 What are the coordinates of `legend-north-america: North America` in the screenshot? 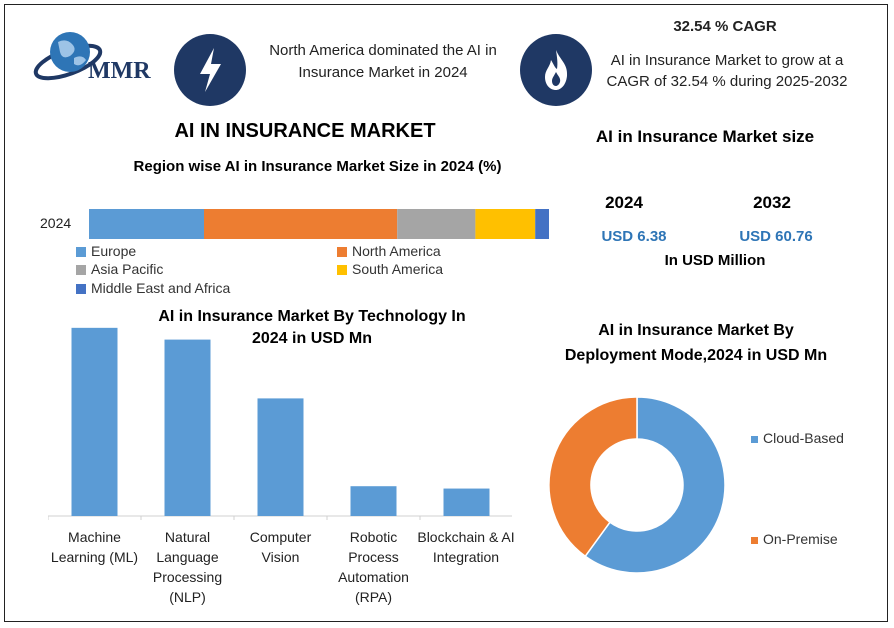 It's located at (389, 251).